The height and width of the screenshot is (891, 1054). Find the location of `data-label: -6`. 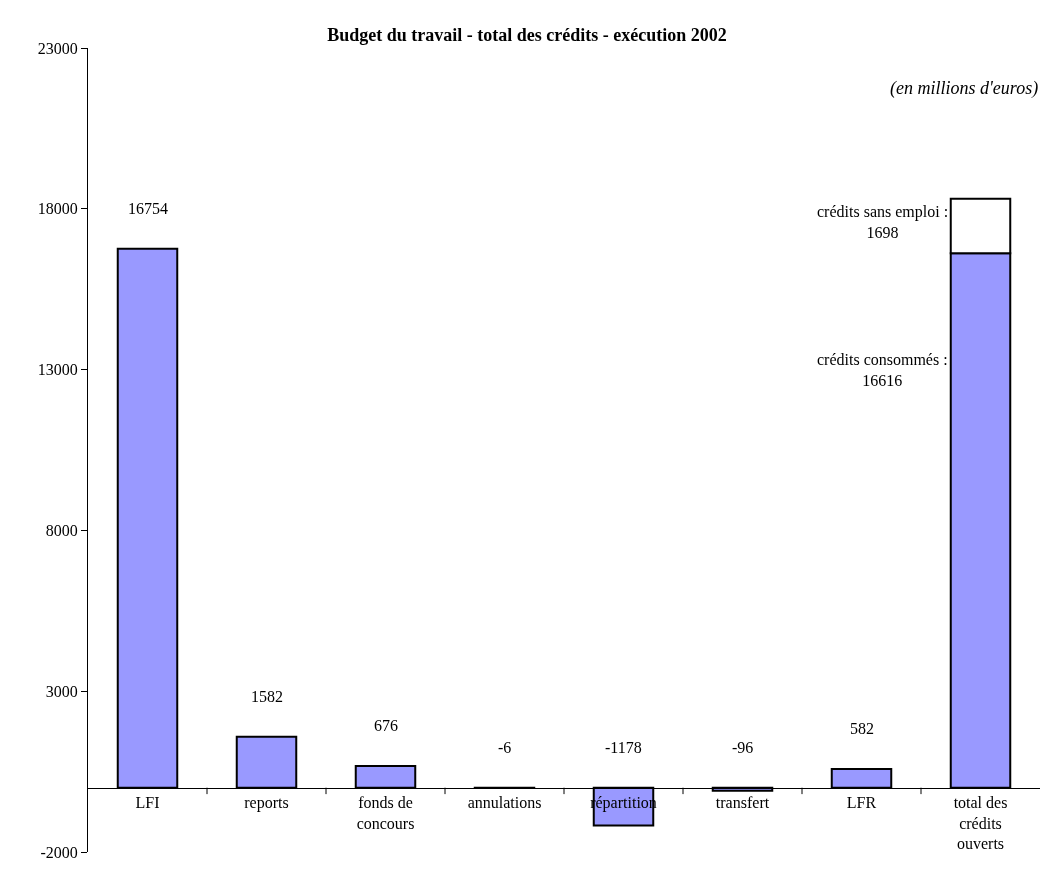

data-label: -6 is located at coordinates (505, 747).